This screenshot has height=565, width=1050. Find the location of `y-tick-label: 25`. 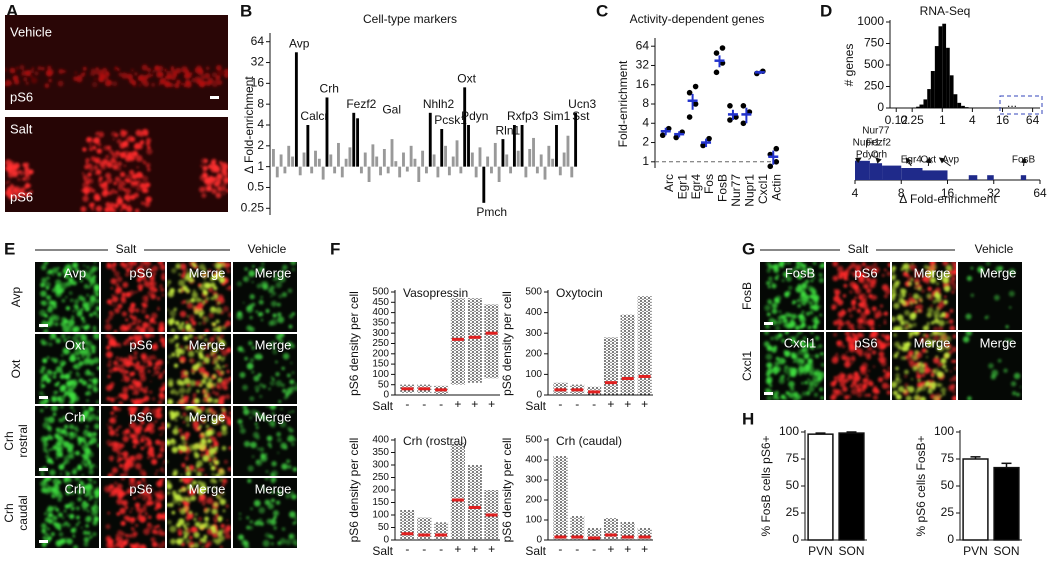

y-tick-label: 25 is located at coordinates (793, 512).